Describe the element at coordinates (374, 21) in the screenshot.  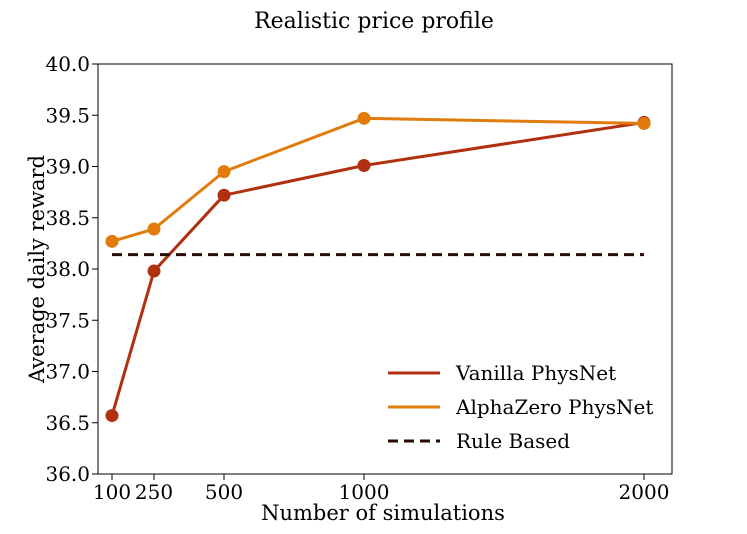
I see `chart-title: Realistic price profile` at that location.